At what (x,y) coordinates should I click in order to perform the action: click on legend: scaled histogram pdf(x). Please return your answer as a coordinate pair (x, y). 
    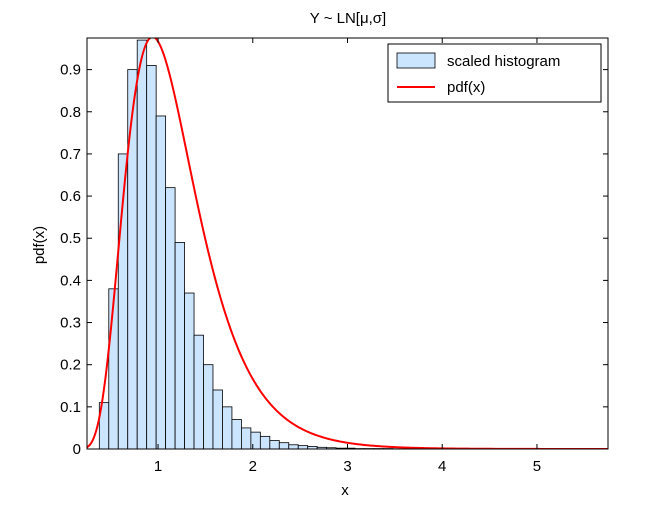
    Looking at the image, I should click on (494, 73).